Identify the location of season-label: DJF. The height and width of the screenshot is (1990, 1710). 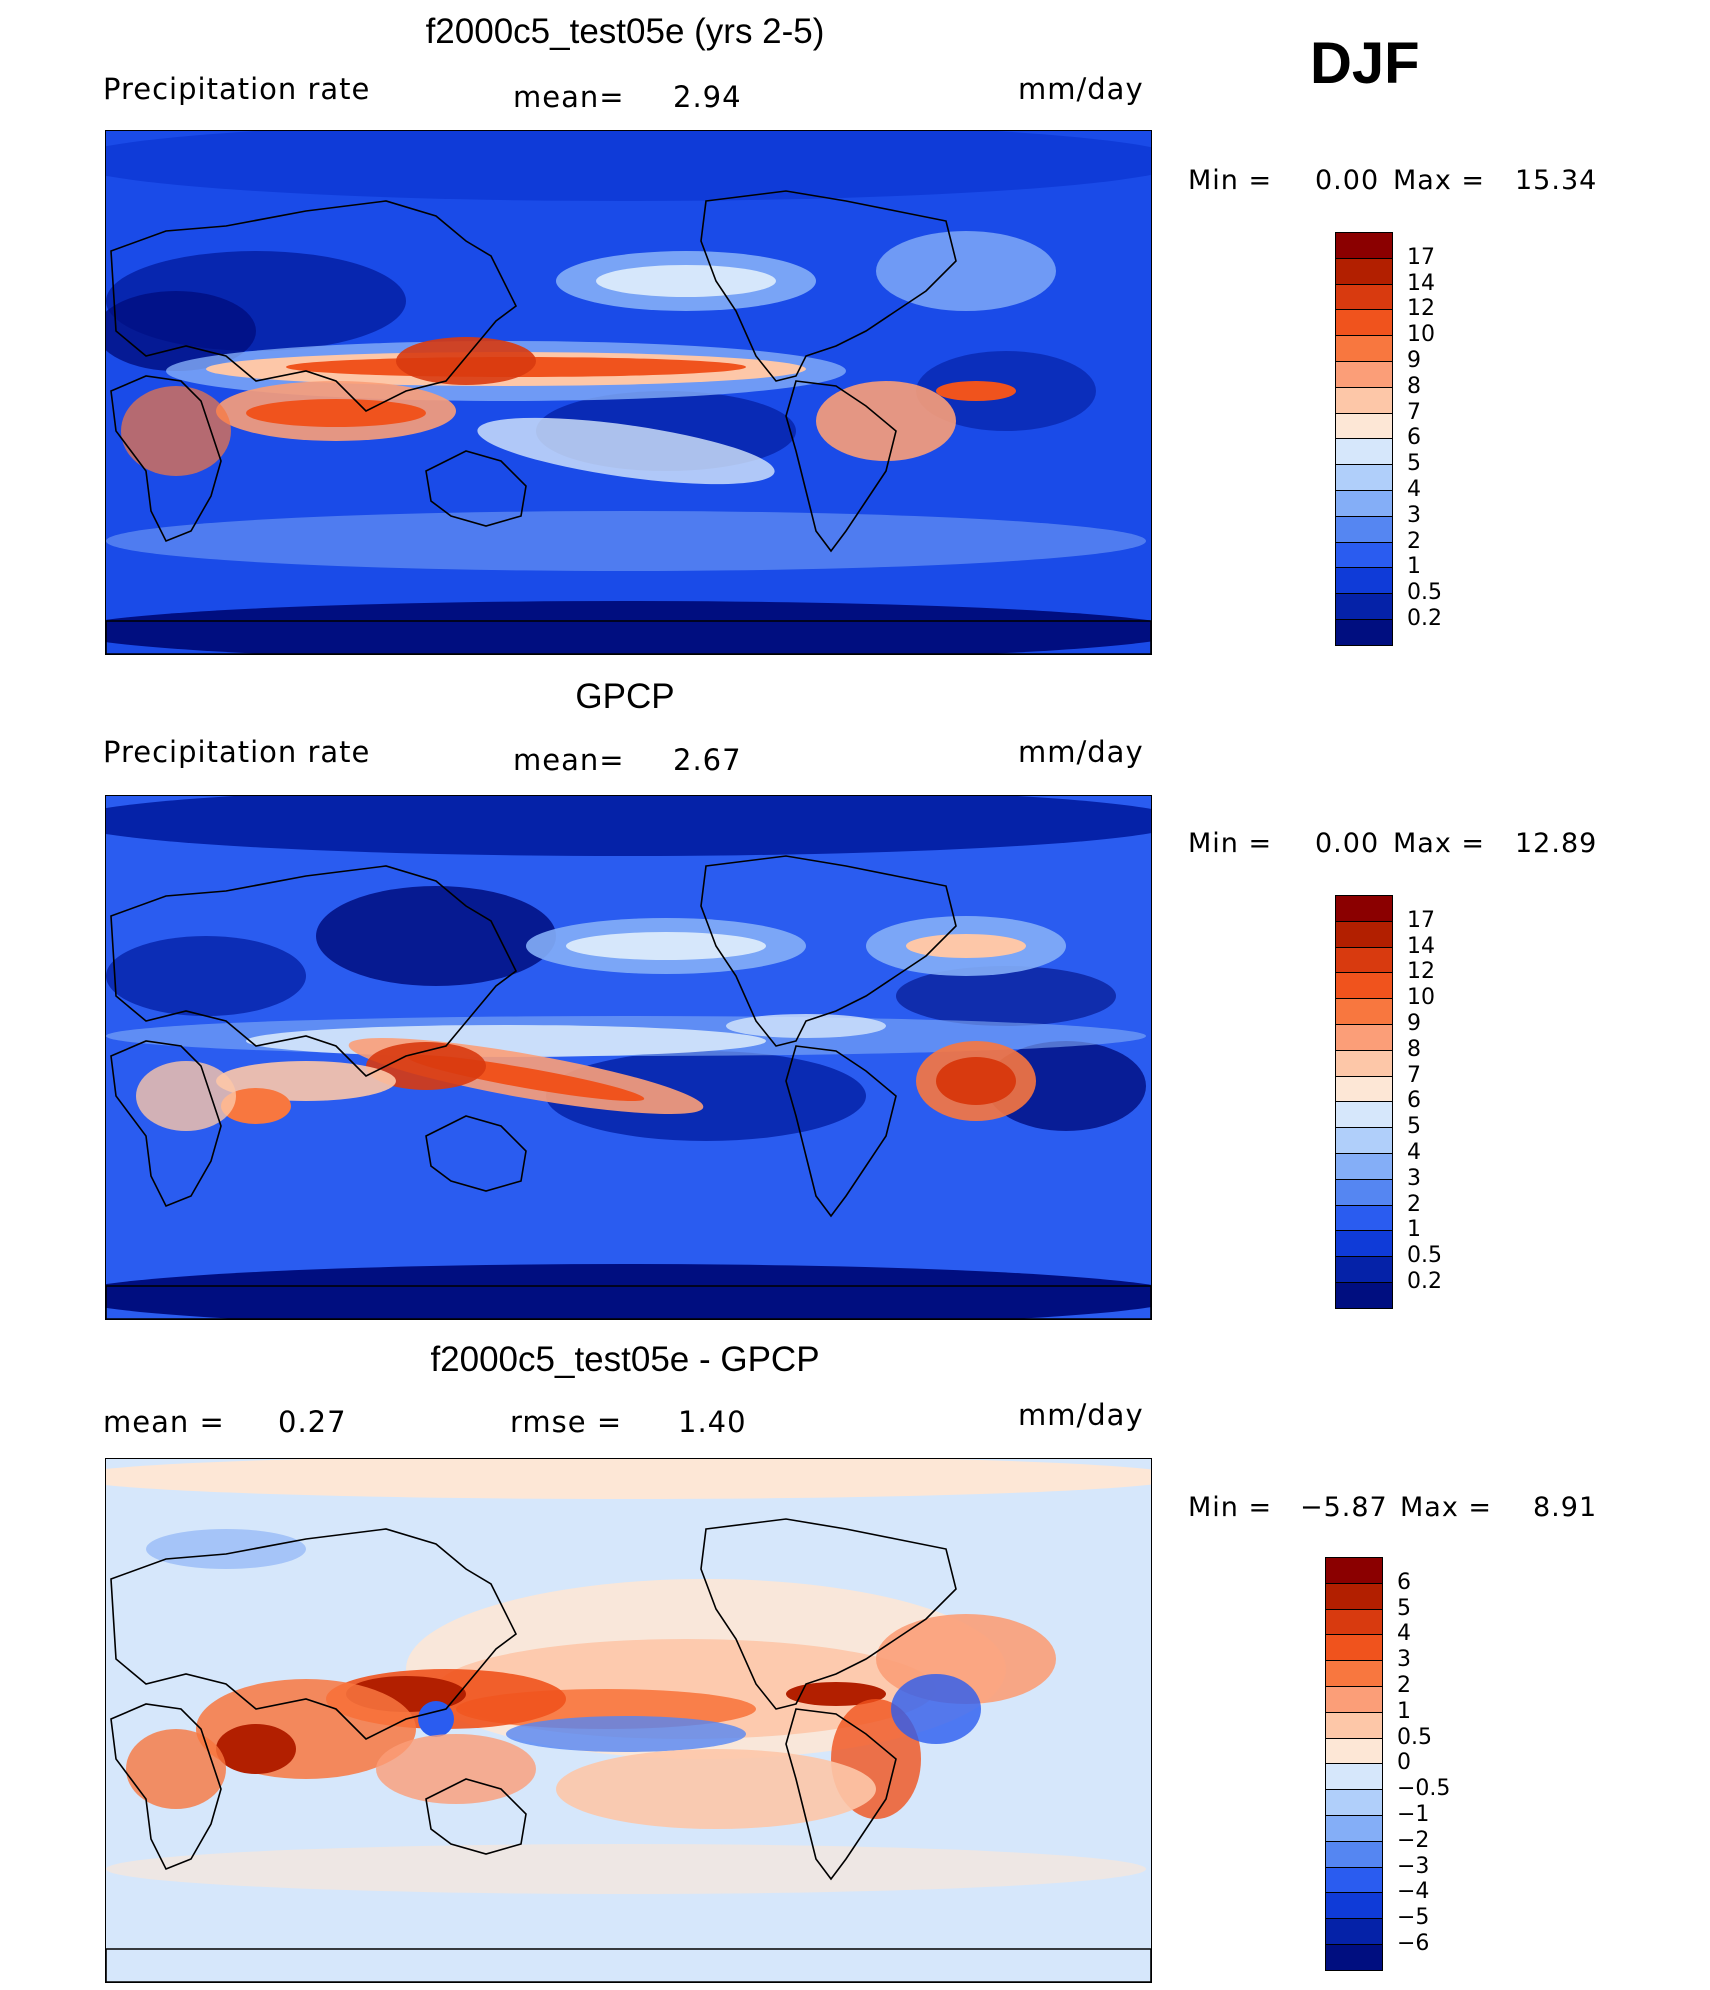
(1365, 63).